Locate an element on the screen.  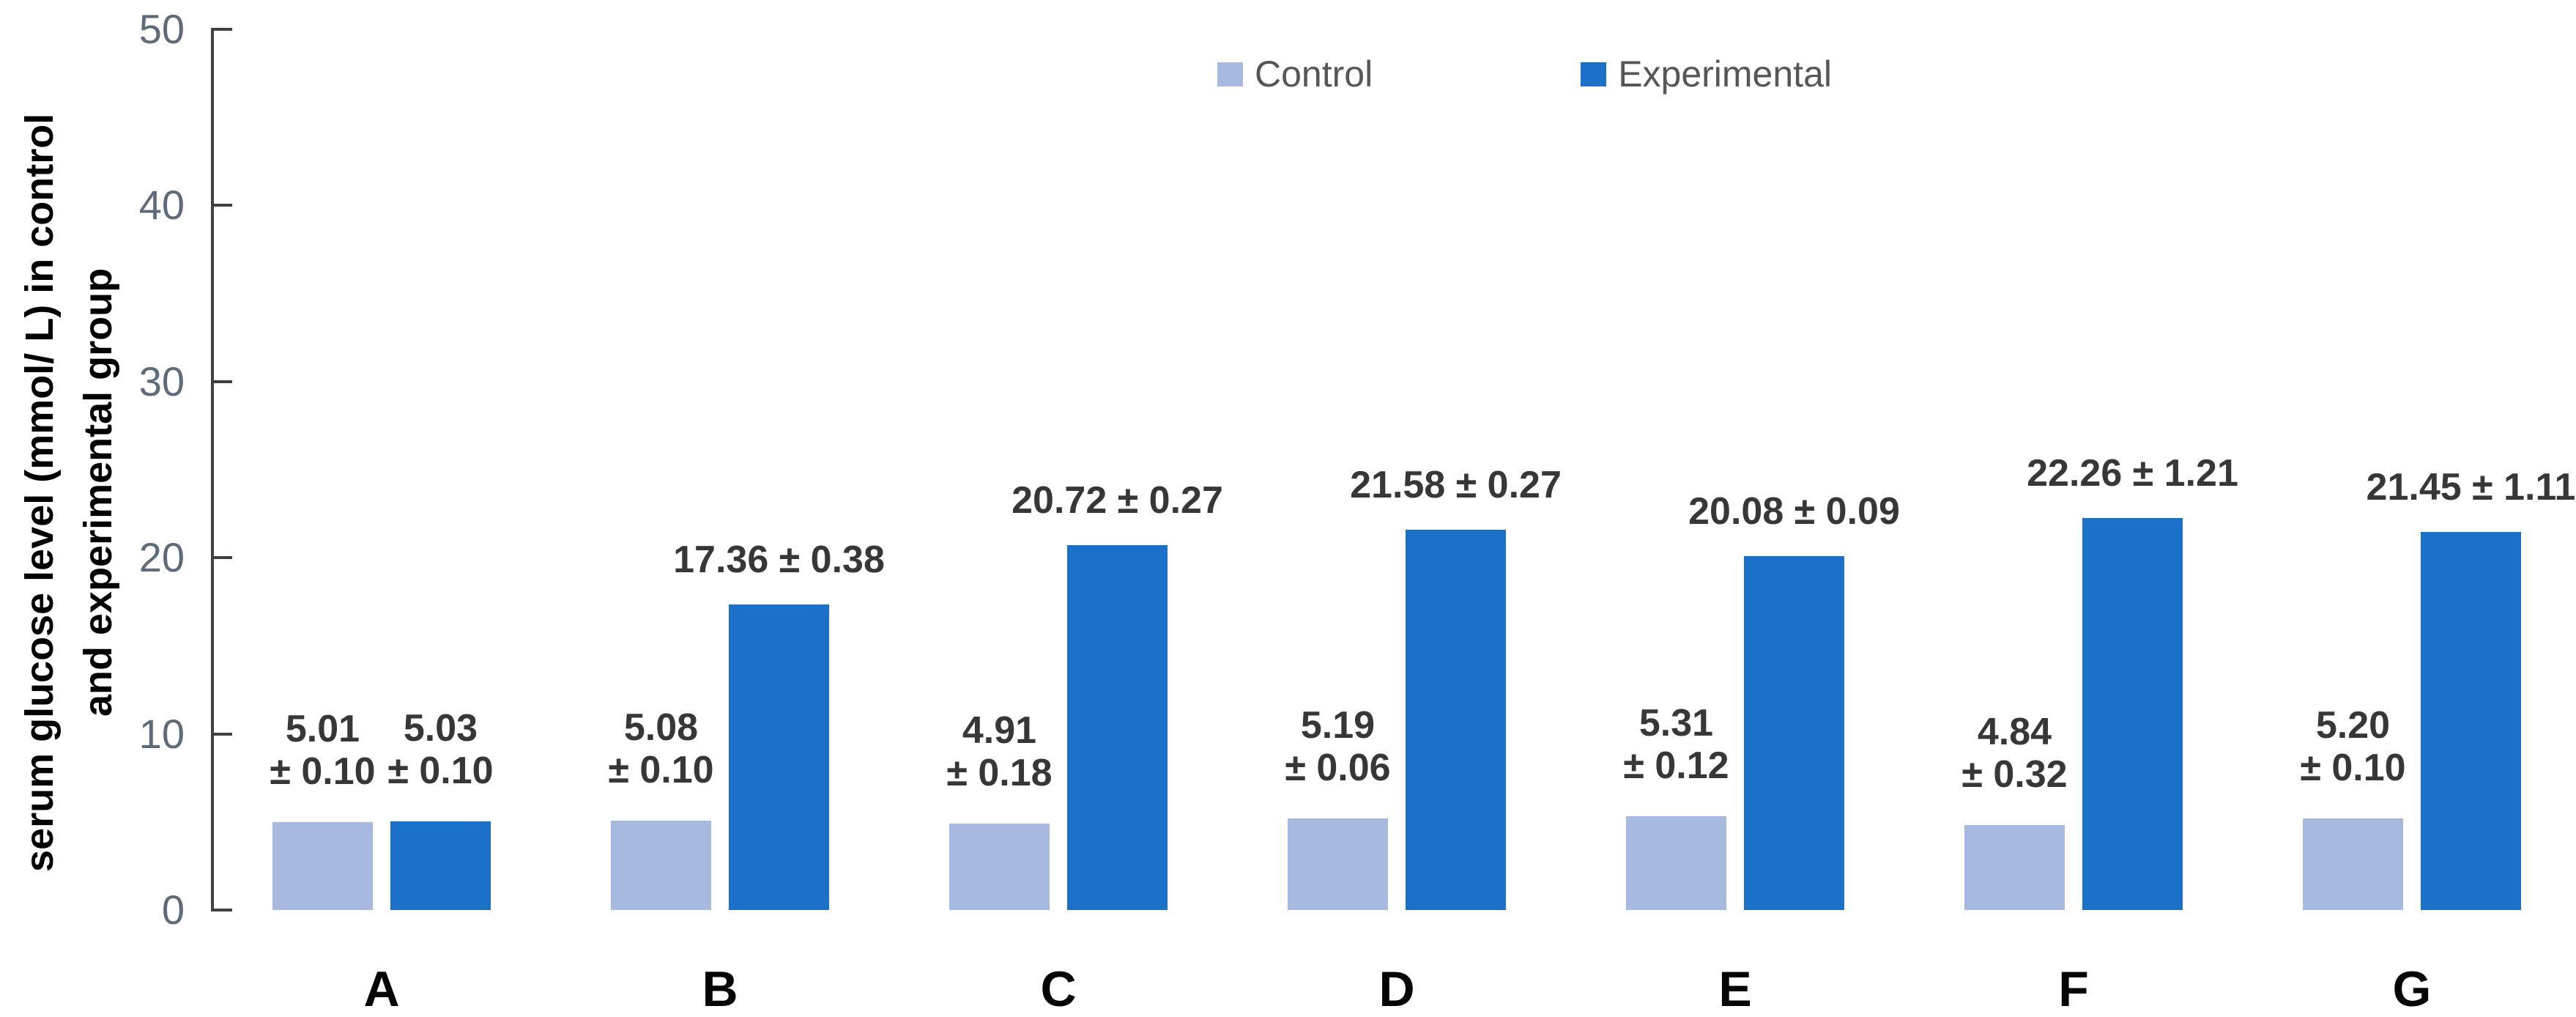
label-control-G: 5.20 ± 0.10 is located at coordinates (2353, 746).